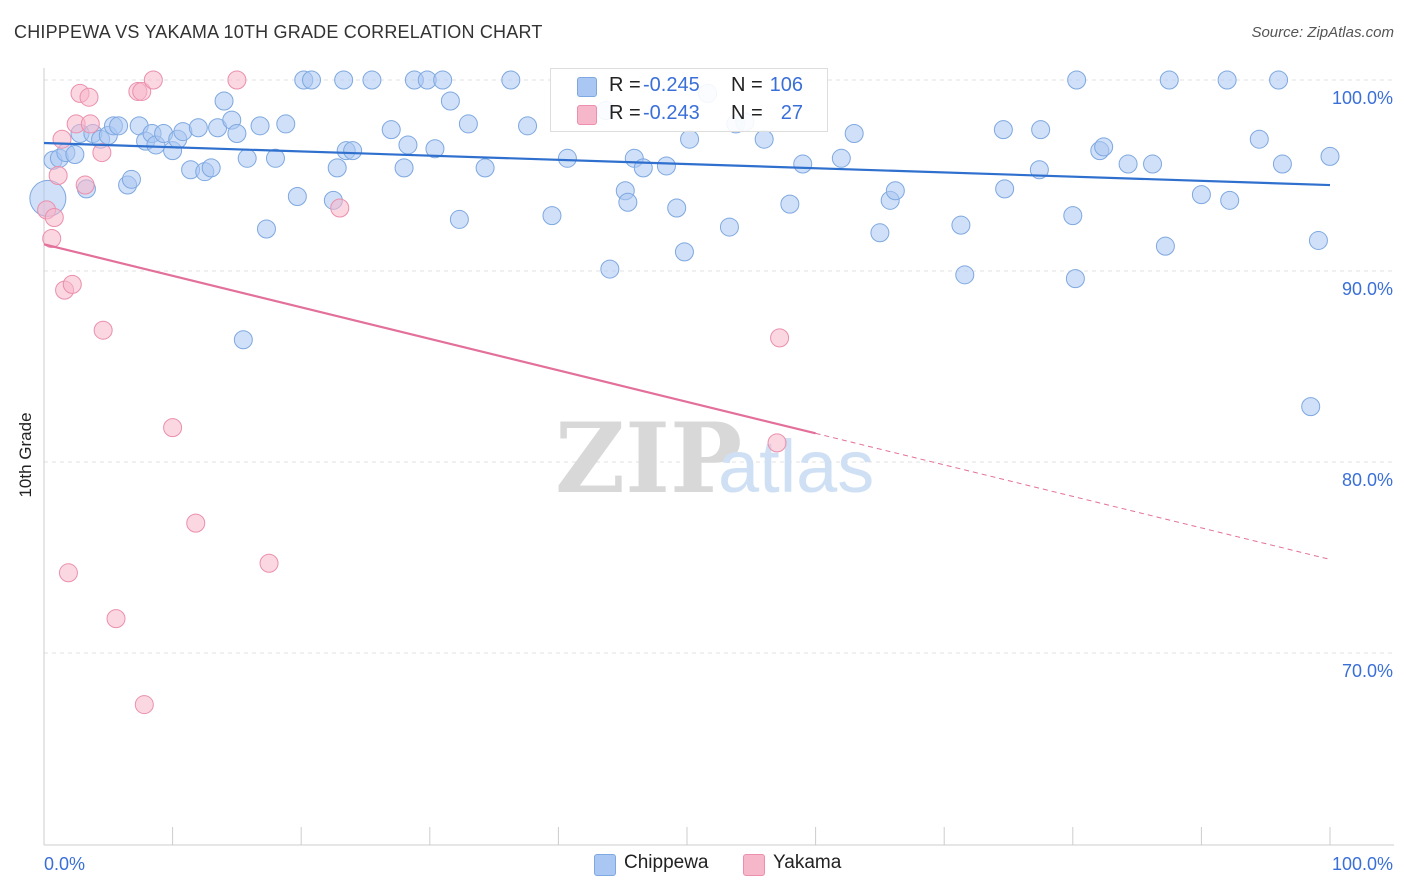 The width and height of the screenshot is (1406, 892). Describe the element at coordinates (1073, 496) in the screenshot. I see `yakama-trend-extension` at that location.